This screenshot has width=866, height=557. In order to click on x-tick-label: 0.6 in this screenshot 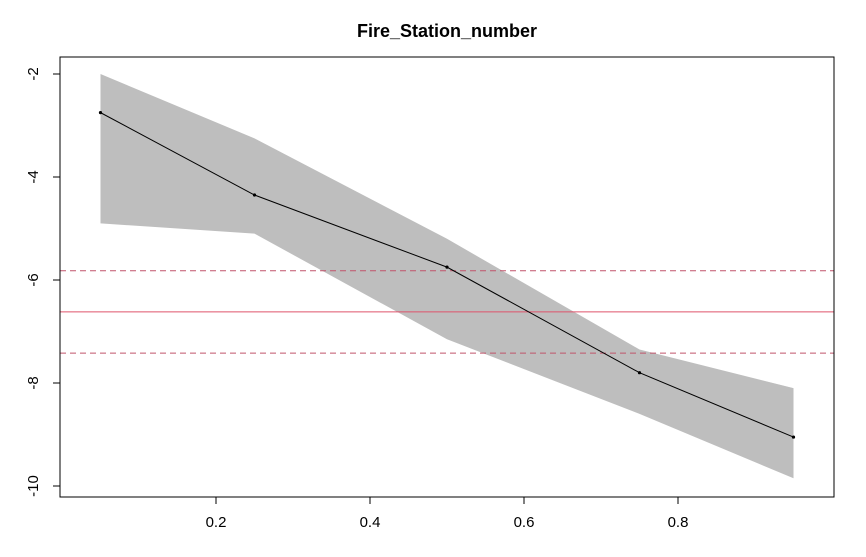, I will do `click(524, 522)`.